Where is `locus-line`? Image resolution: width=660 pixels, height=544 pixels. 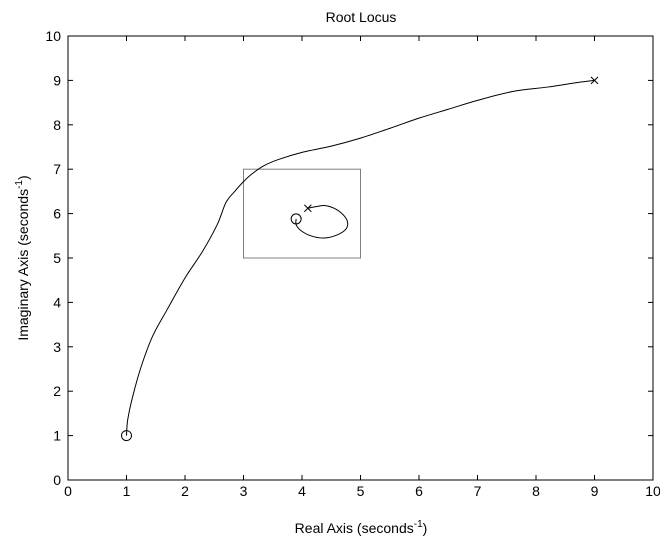
locus-line is located at coordinates (322, 221).